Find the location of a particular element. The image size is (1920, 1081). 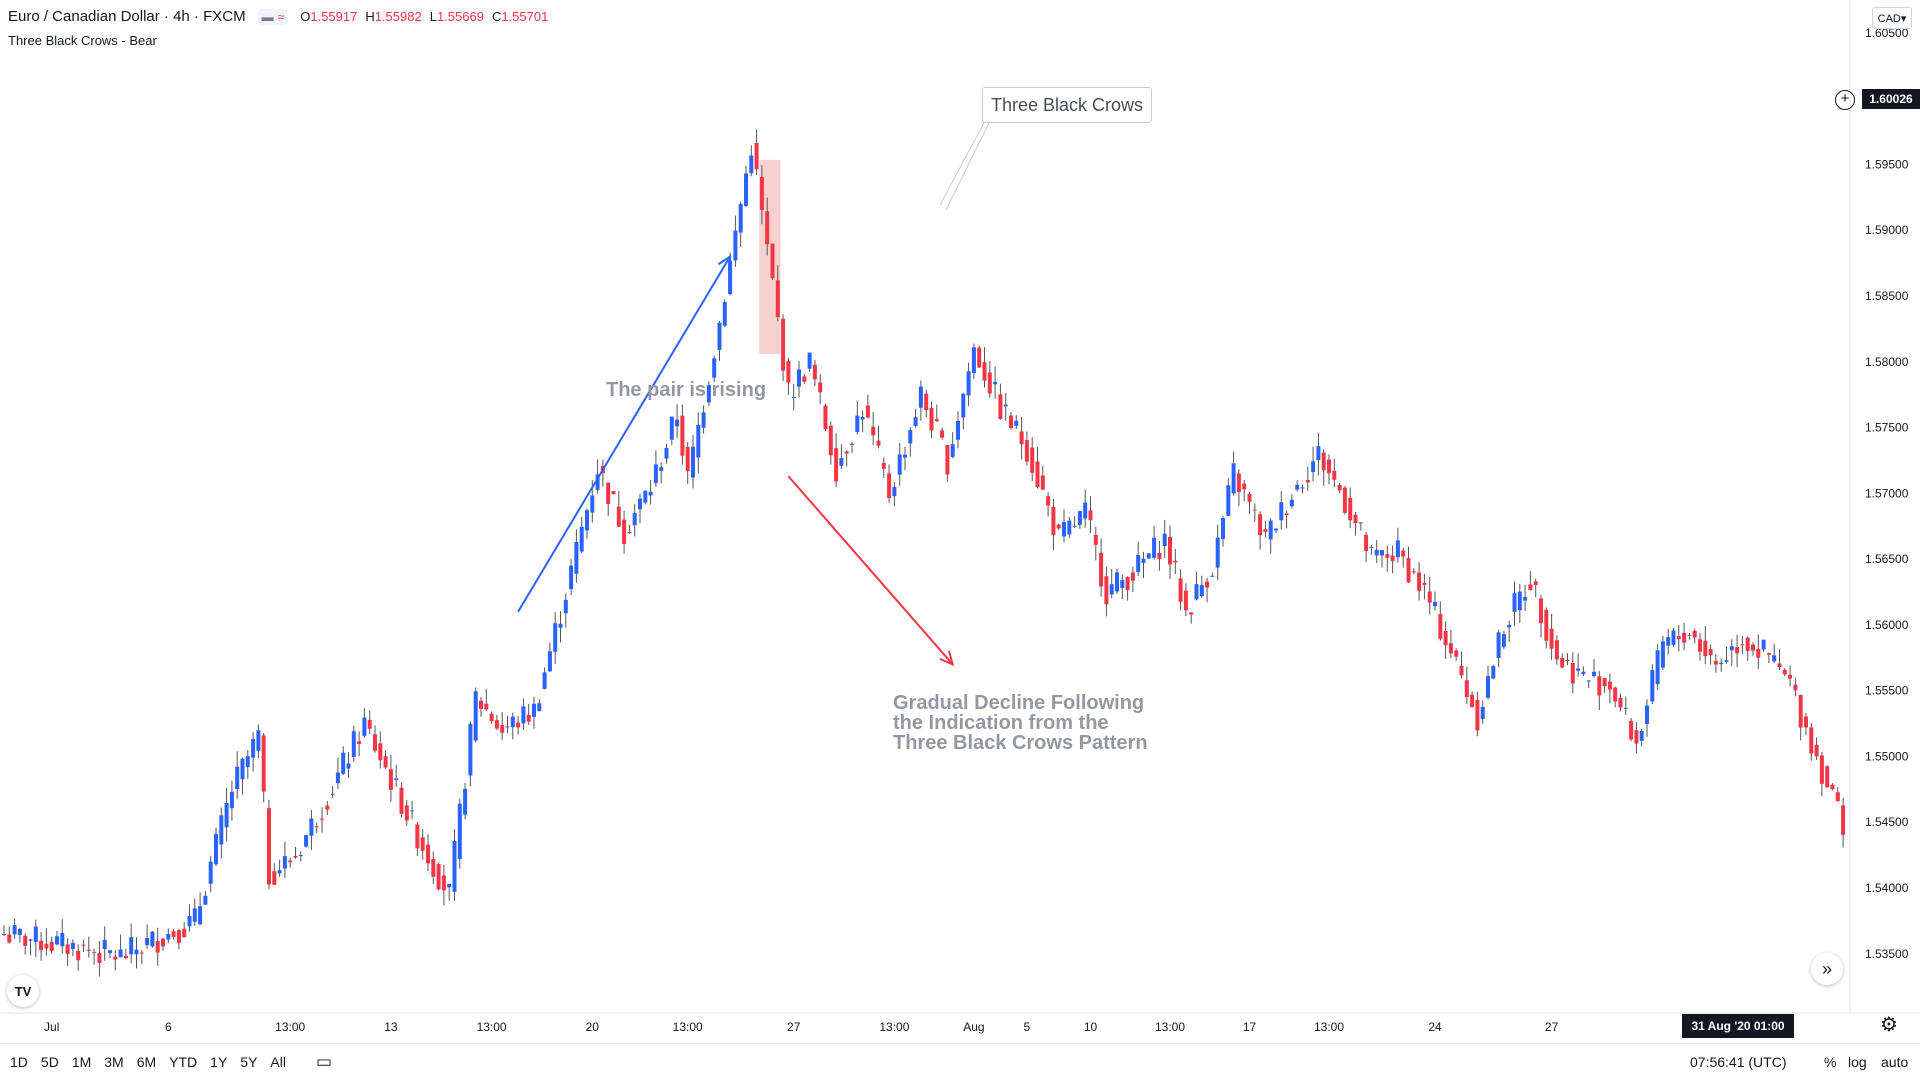

period-6m: 6M is located at coordinates (146, 1062).